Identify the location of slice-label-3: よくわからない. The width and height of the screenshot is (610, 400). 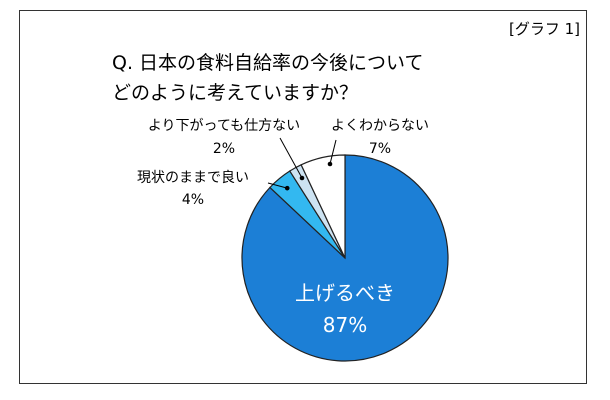
(380, 126).